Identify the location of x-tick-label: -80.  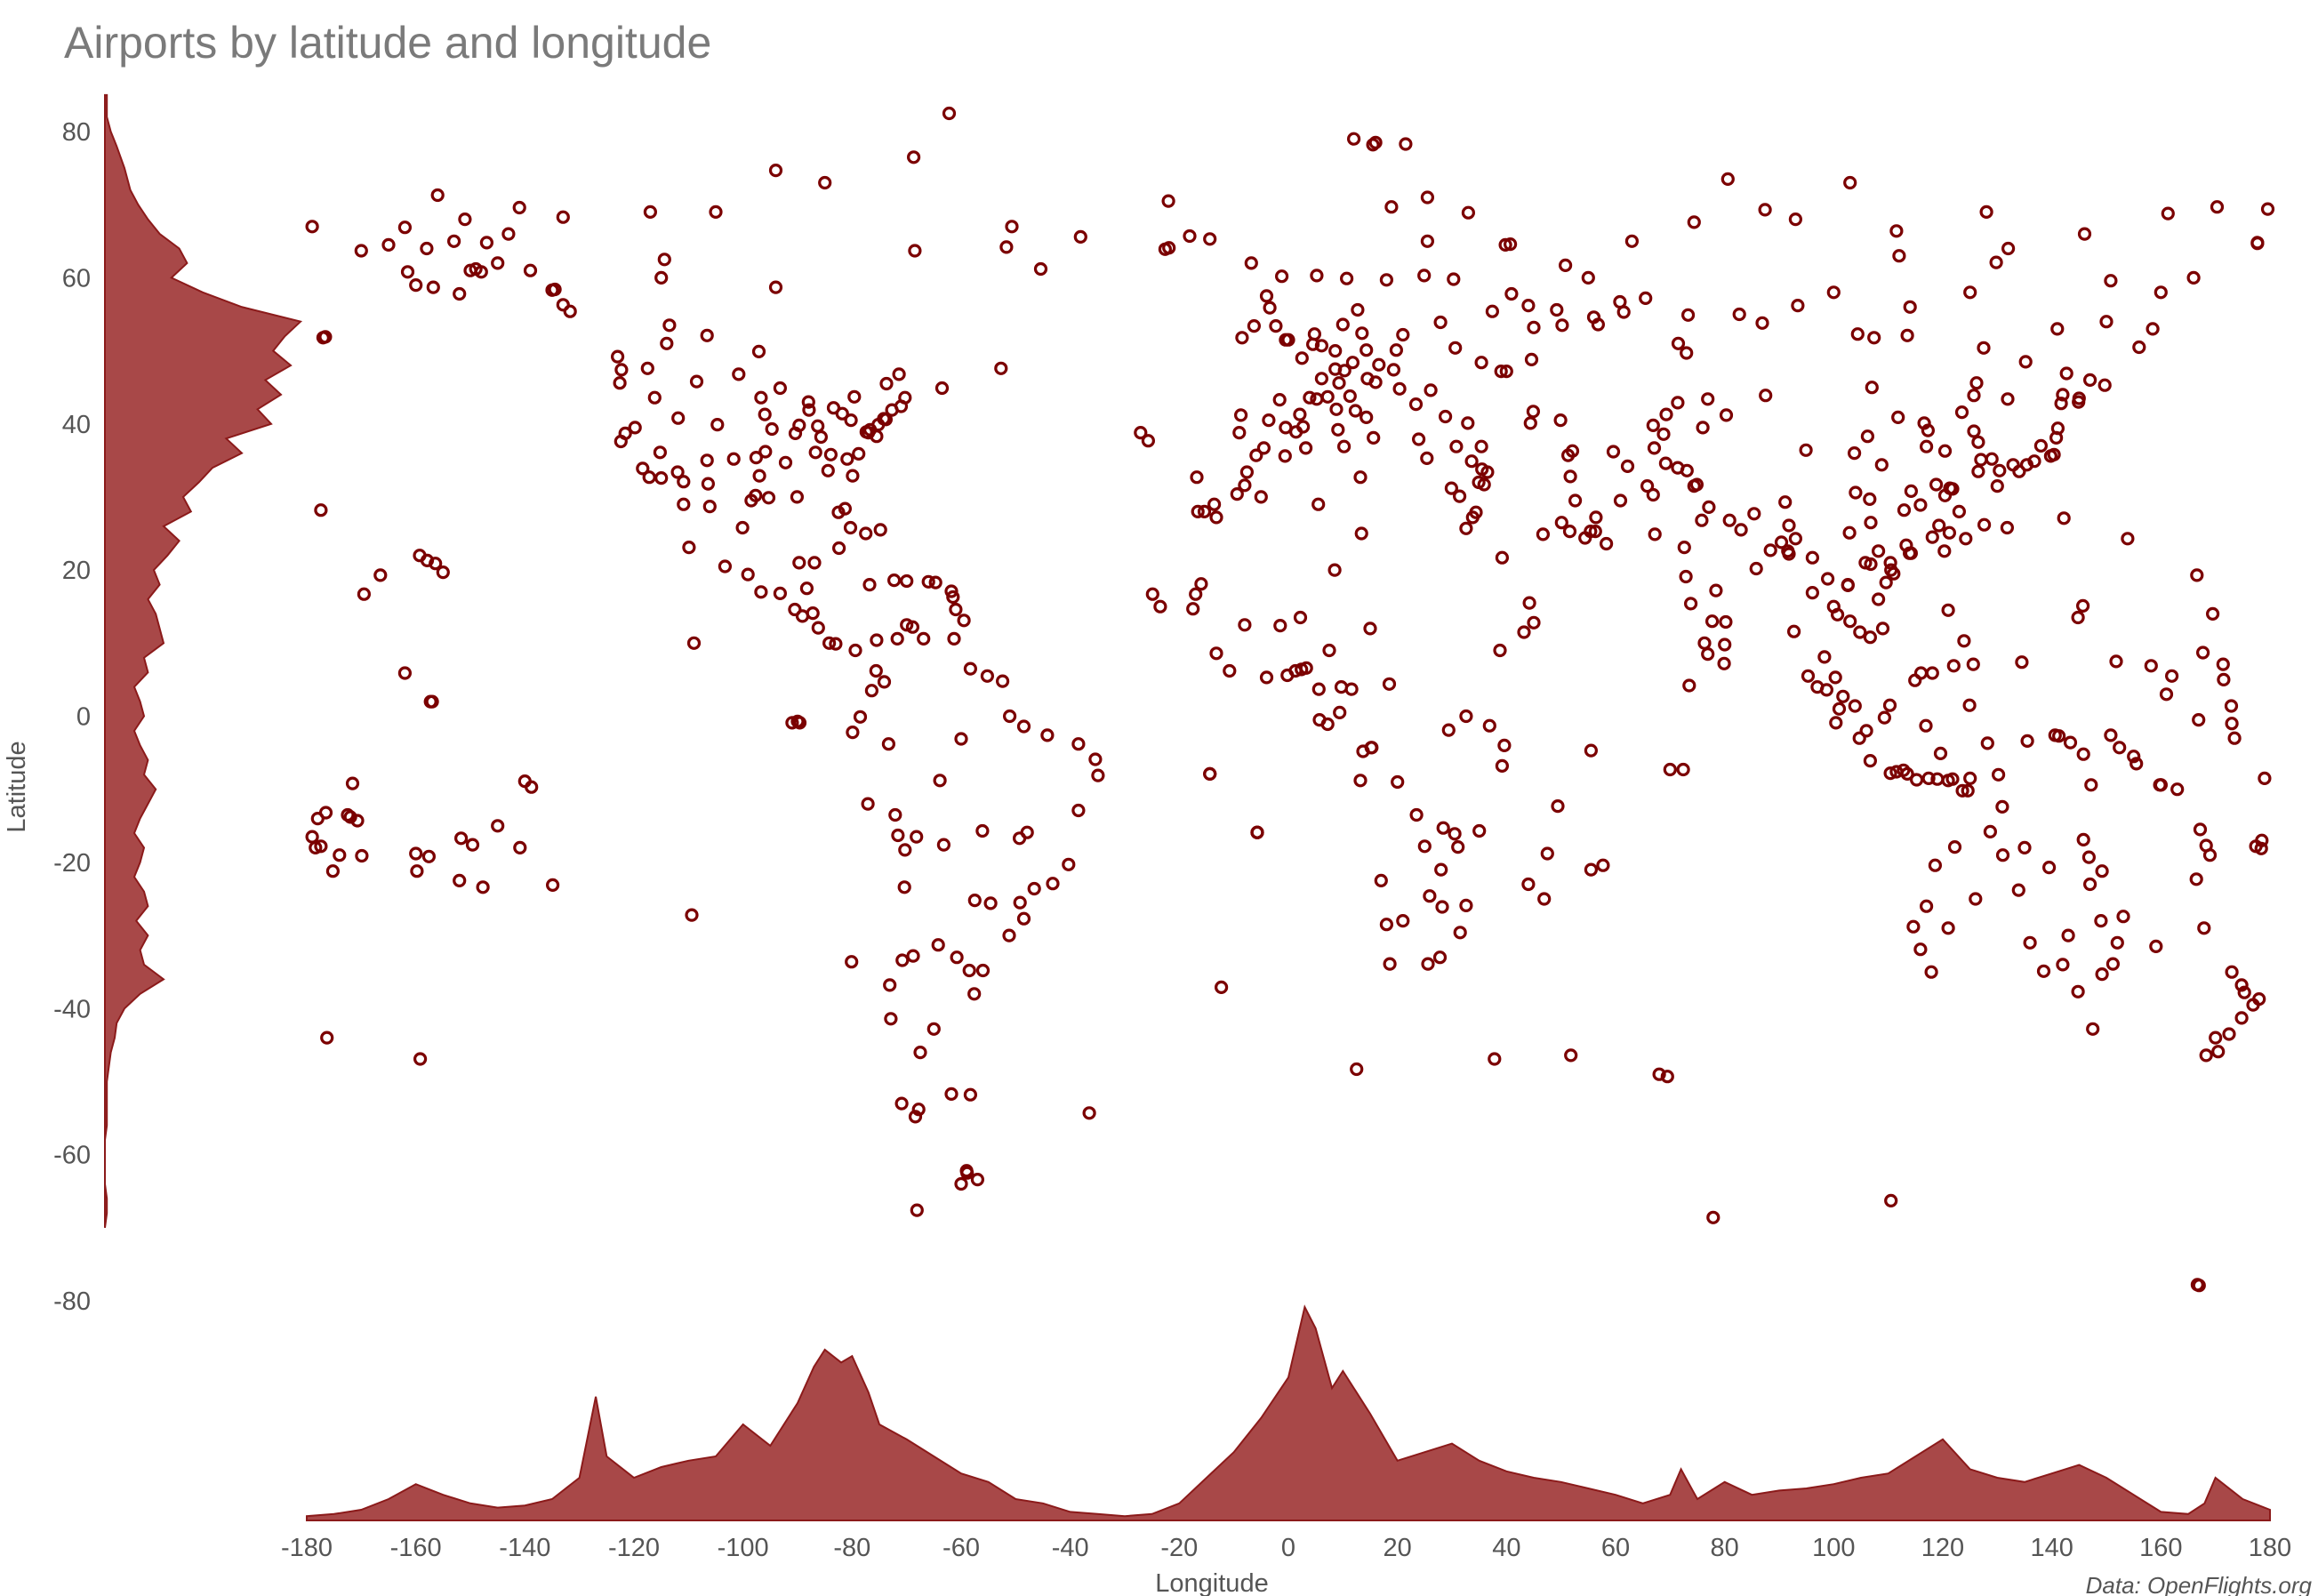
(851, 1548).